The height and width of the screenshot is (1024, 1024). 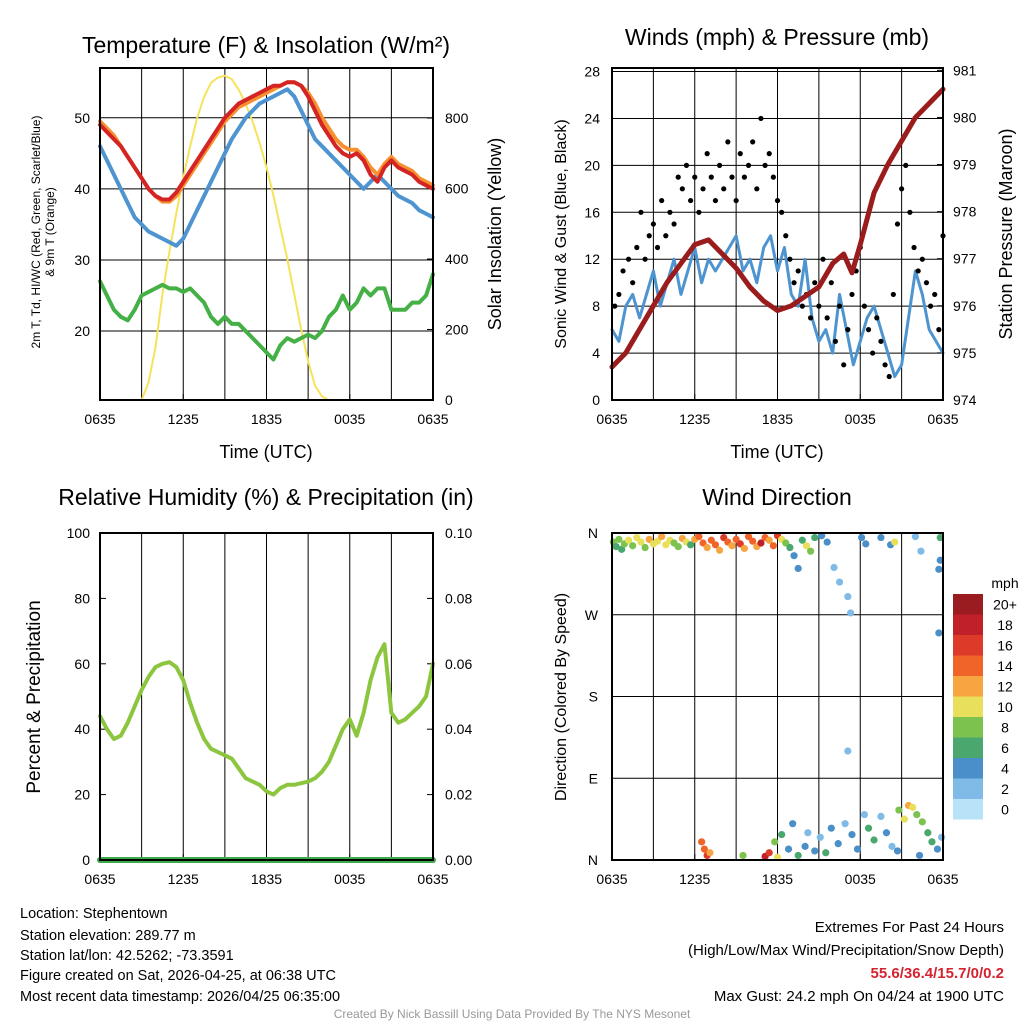 I want to click on x-axis-label: Time (UTC), so click(x=265, y=452).